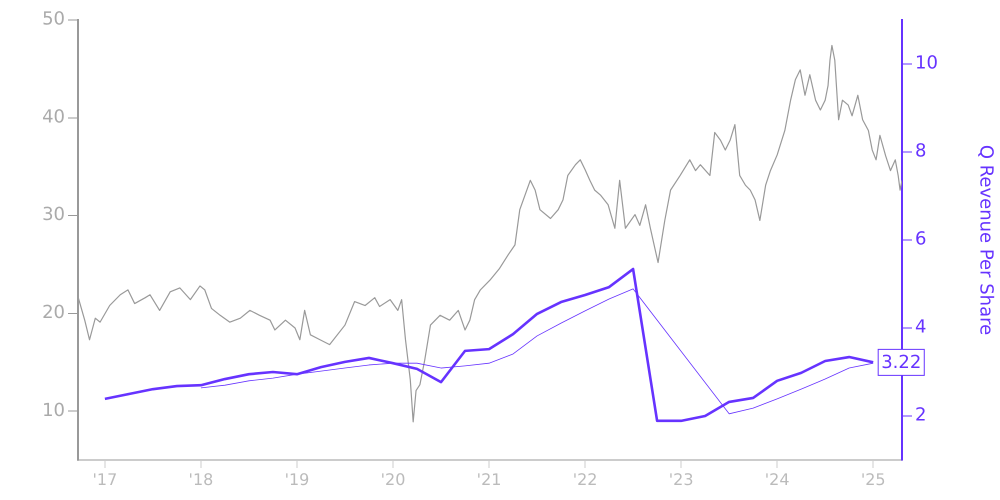 The height and width of the screenshot is (500, 1000). What do you see at coordinates (926, 63) in the screenshot?
I see `y2-tick-label: 10` at bounding box center [926, 63].